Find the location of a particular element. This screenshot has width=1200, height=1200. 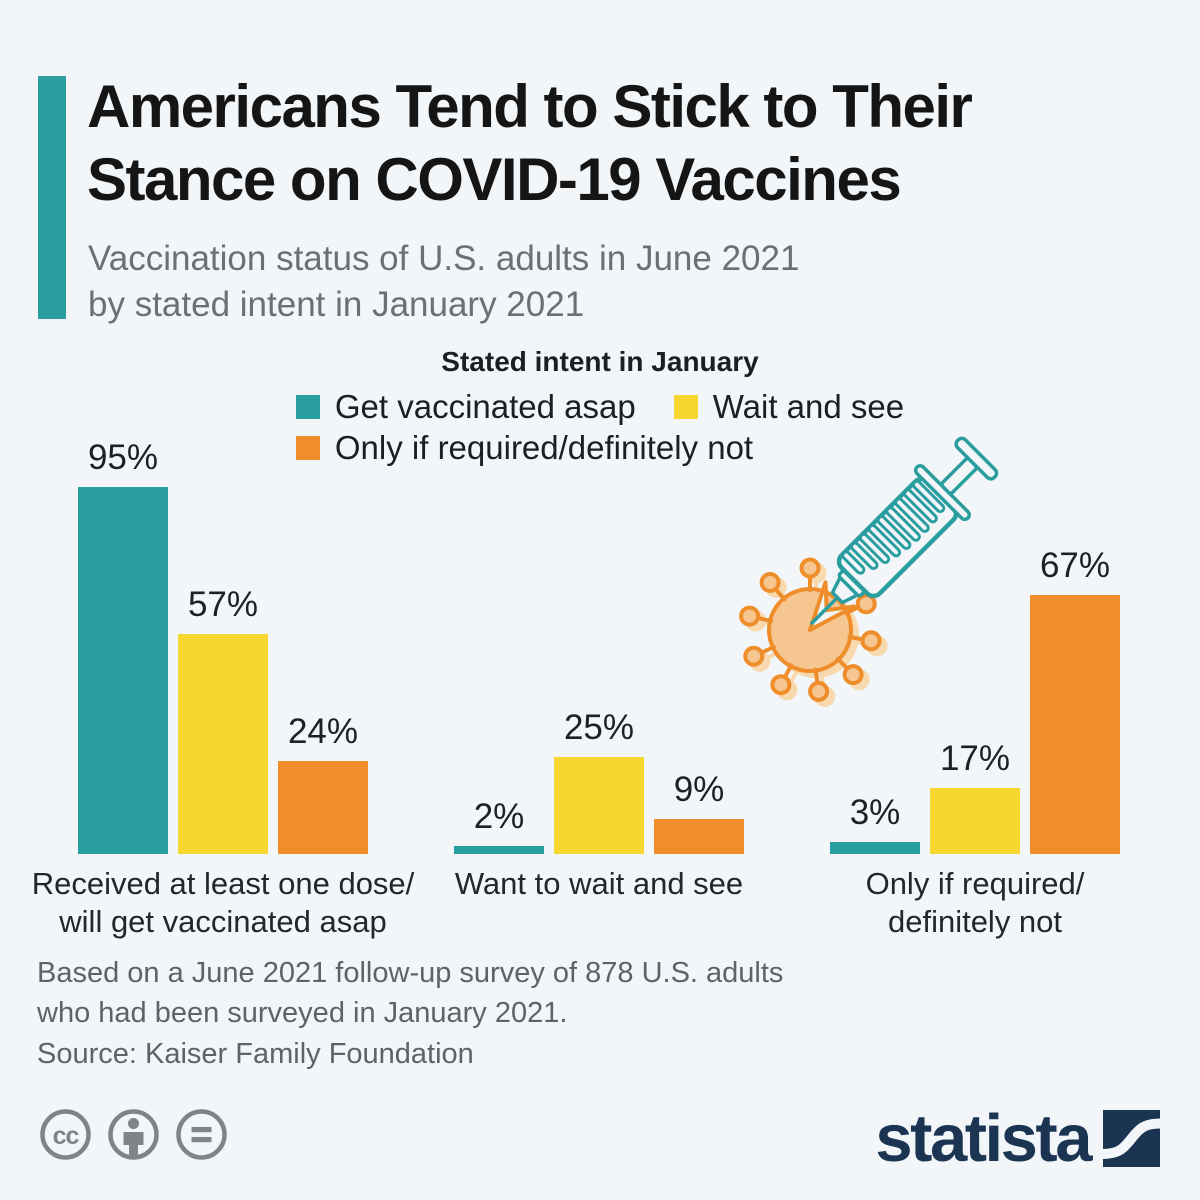

coronavirus-icon is located at coordinates (810, 629).